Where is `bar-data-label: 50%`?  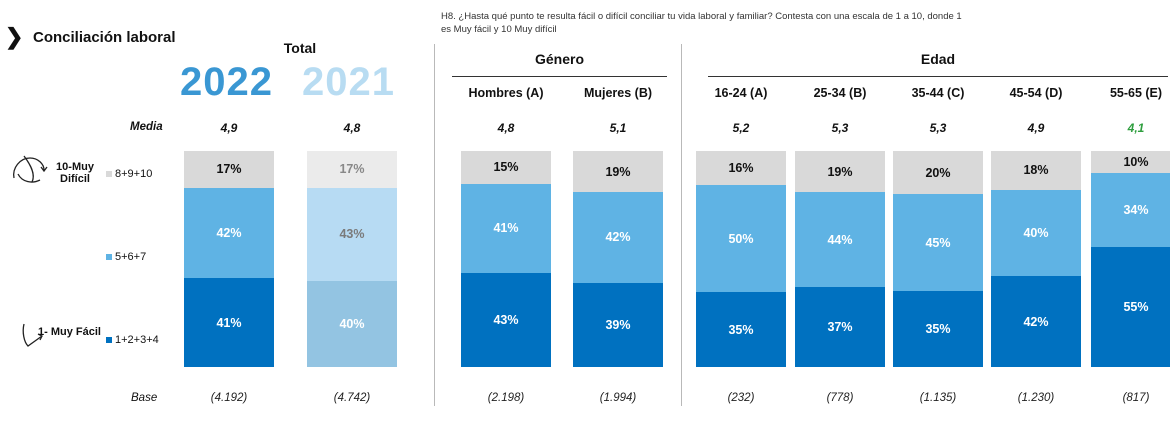 bar-data-label: 50% is located at coordinates (741, 238).